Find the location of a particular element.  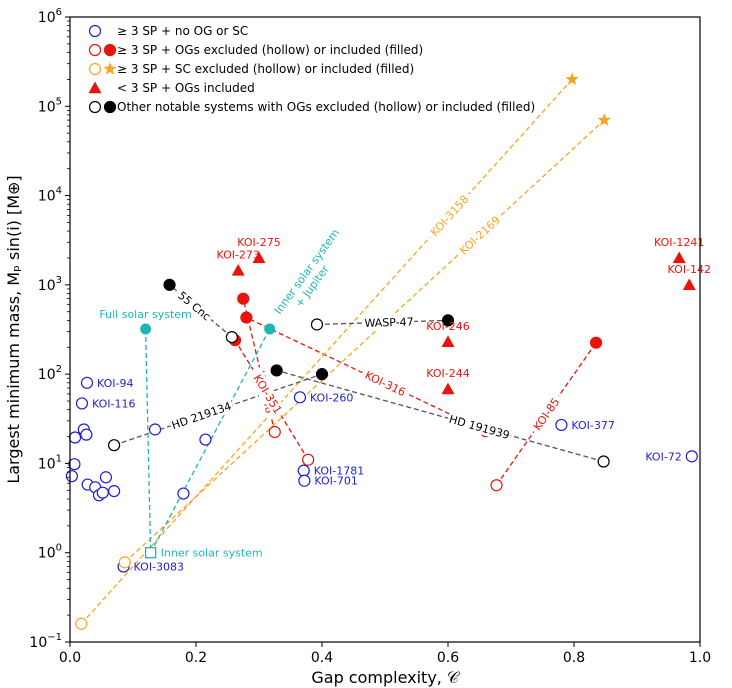

wasp-47-label: WASP-47 is located at coordinates (389, 322).